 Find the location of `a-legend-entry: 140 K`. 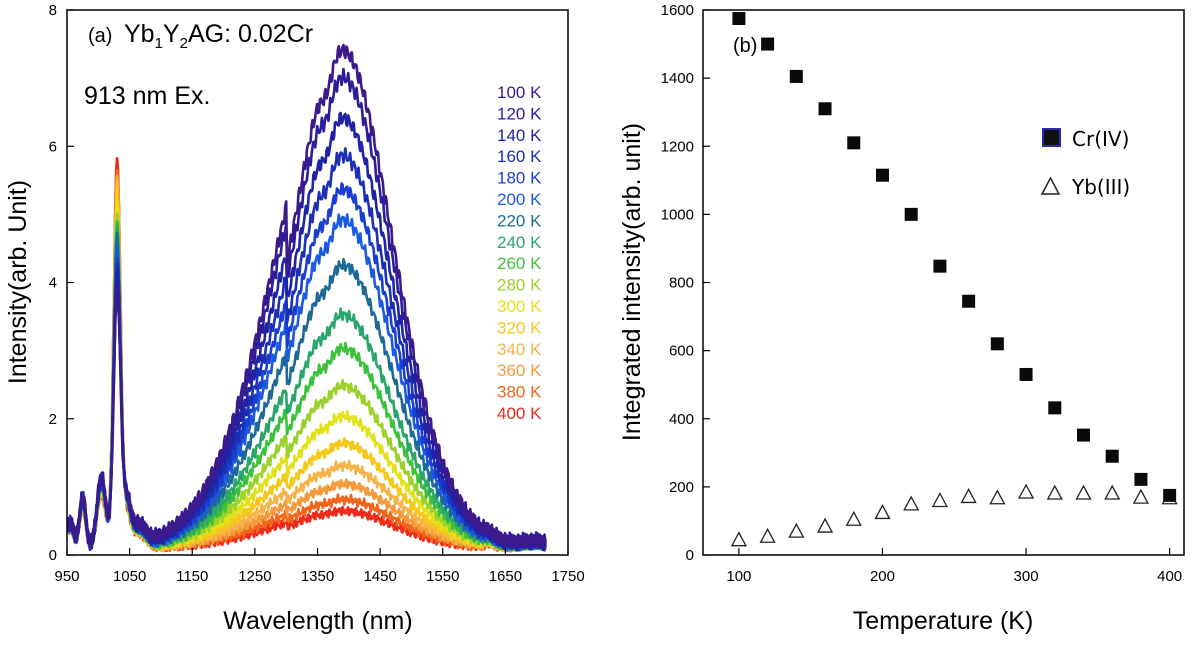

a-legend-entry: 140 K is located at coordinates (519, 135).